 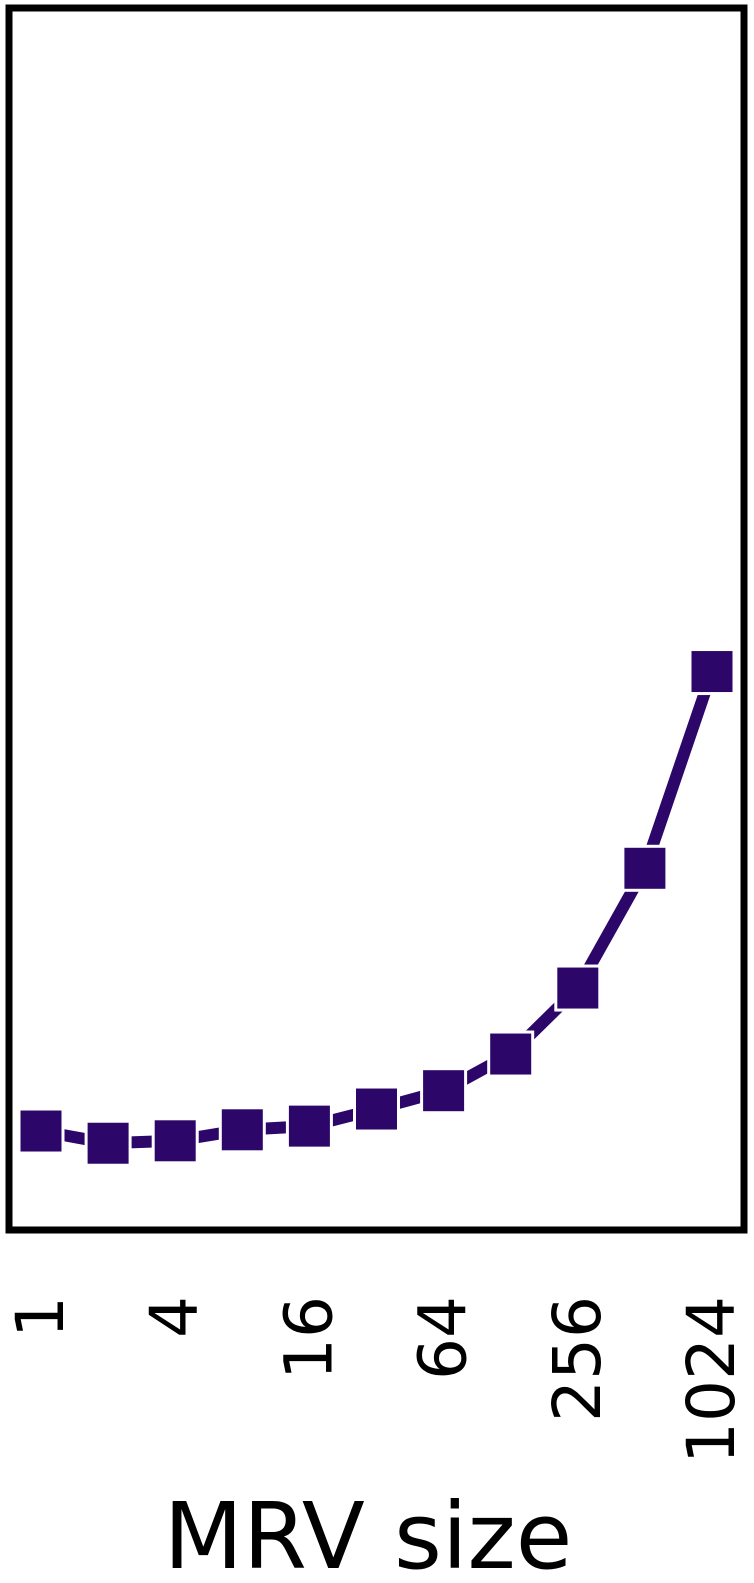 I want to click on series-line-segment, so click(x=678, y=770).